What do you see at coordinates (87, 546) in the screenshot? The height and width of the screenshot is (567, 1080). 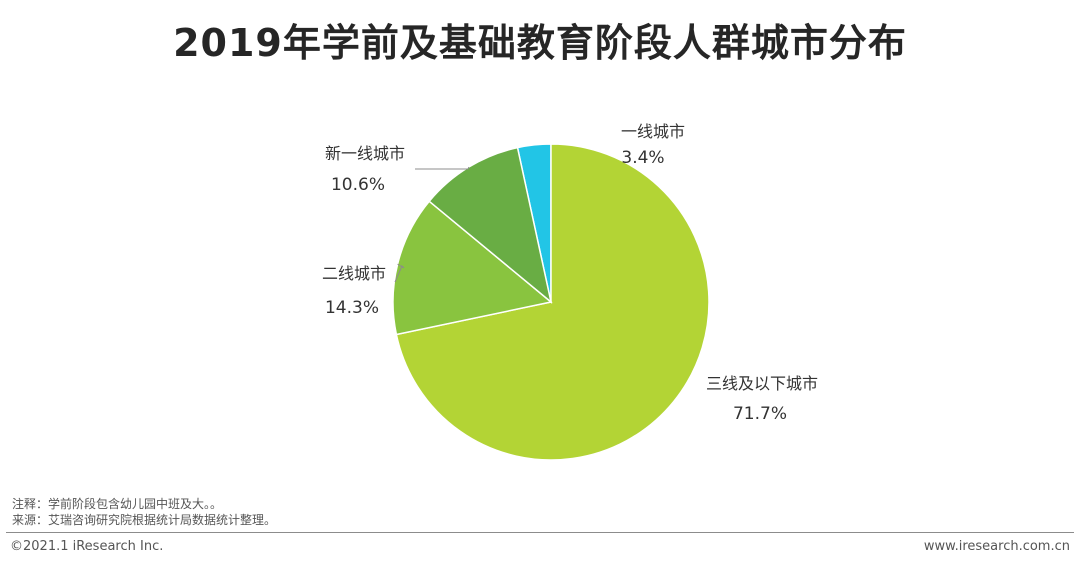 I see `copyright-text: ©2021.1 iResearch Inc.` at bounding box center [87, 546].